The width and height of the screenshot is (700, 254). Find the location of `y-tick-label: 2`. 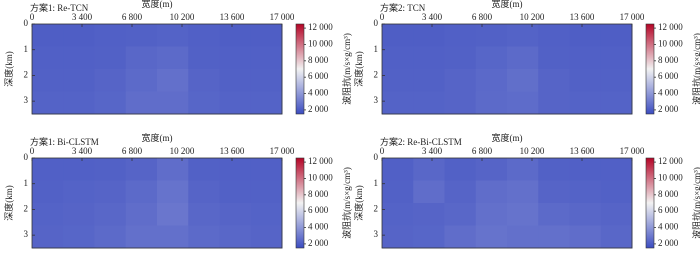

y-tick-label: 2 is located at coordinates (26, 74).